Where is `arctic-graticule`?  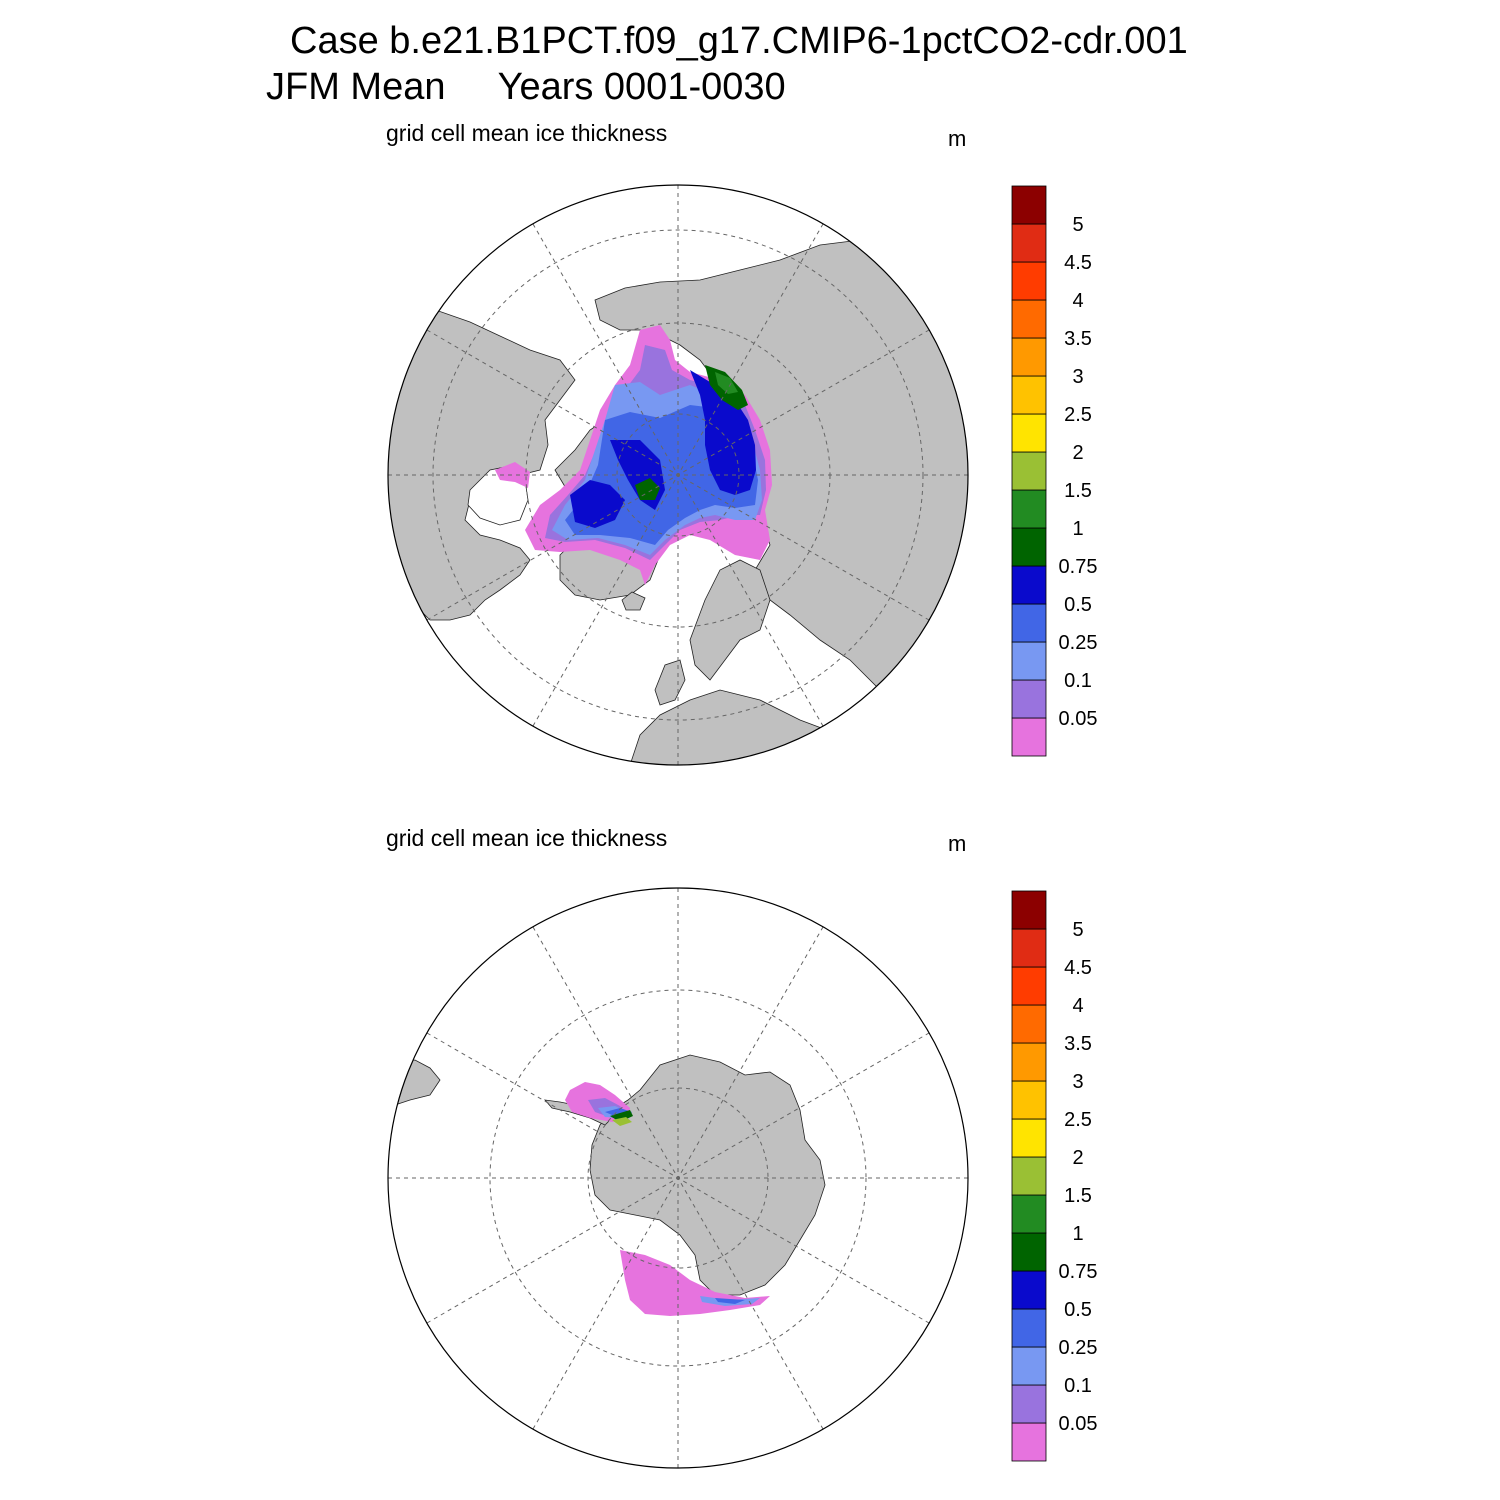
arctic-graticule is located at coordinates (678, 475).